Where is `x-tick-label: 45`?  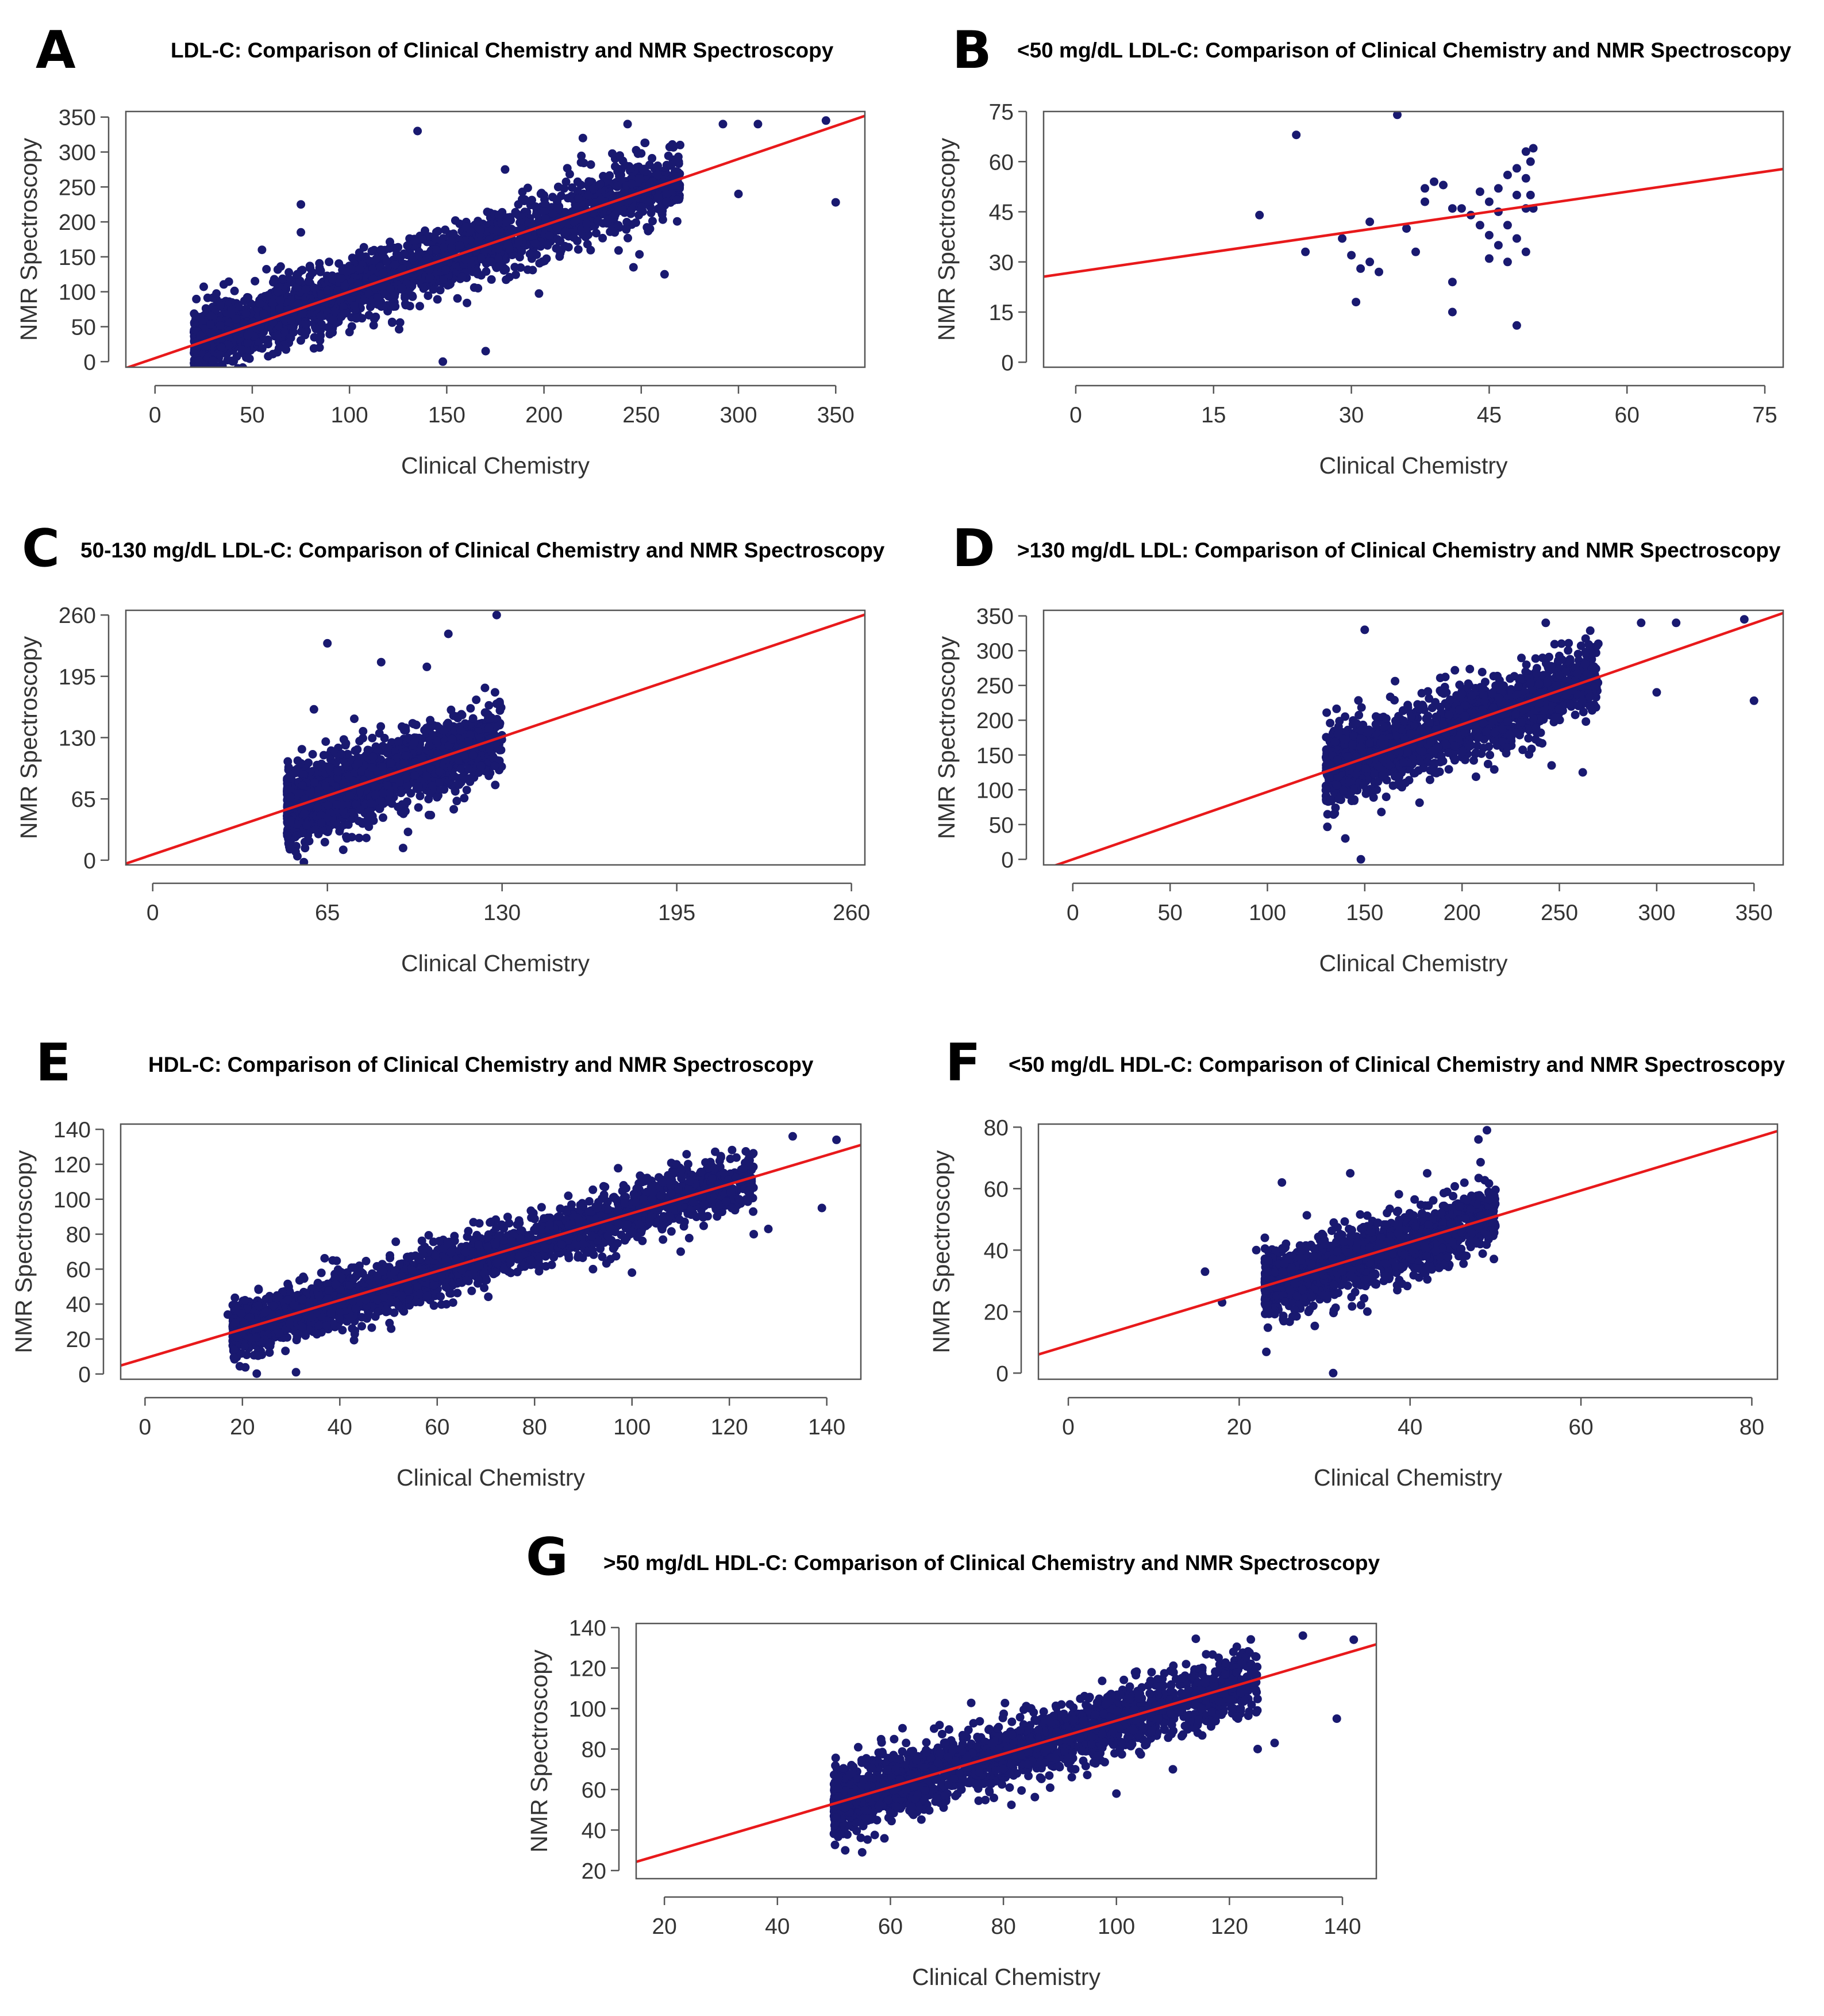
x-tick-label: 45 is located at coordinates (1489, 416).